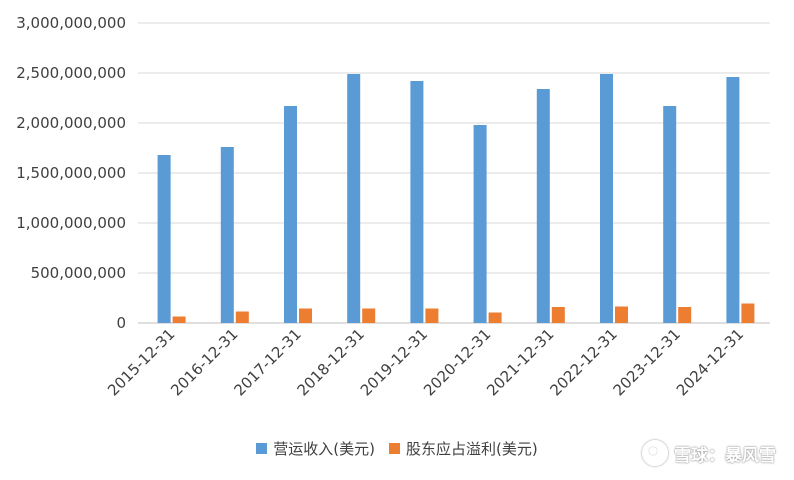 This screenshot has height=480, width=794. What do you see at coordinates (457, 362) in the screenshot?
I see `x-tick-label: 2020-12-31` at bounding box center [457, 362].